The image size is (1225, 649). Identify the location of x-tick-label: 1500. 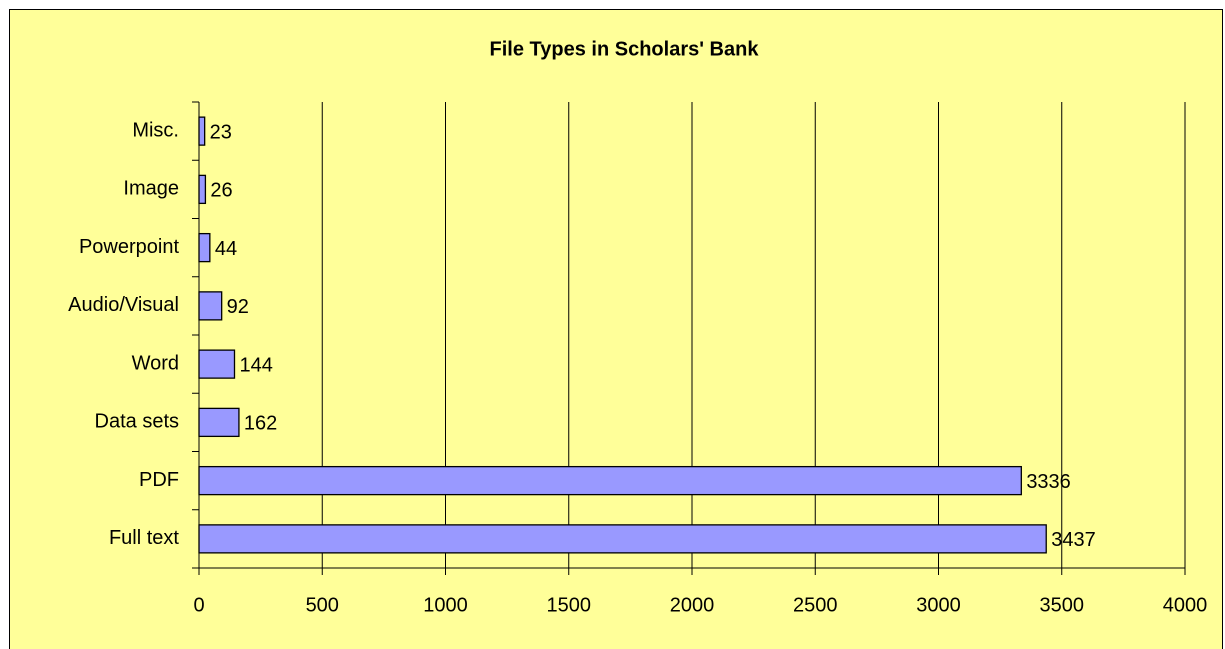
(569, 605).